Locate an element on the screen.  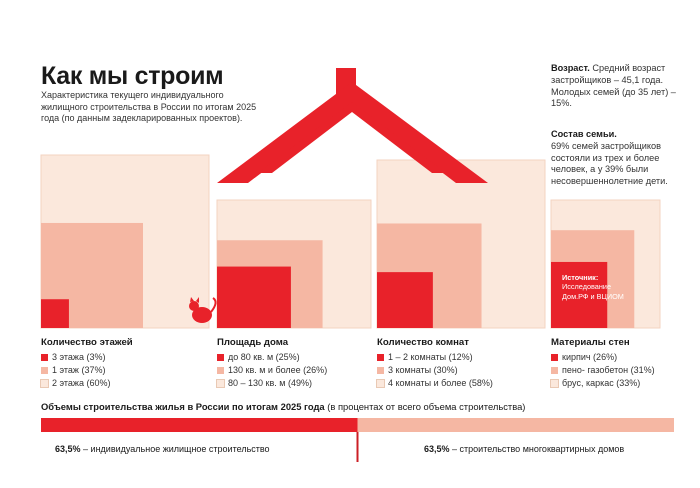
bar-value-apartments: 63,5% is located at coordinates (437, 449).